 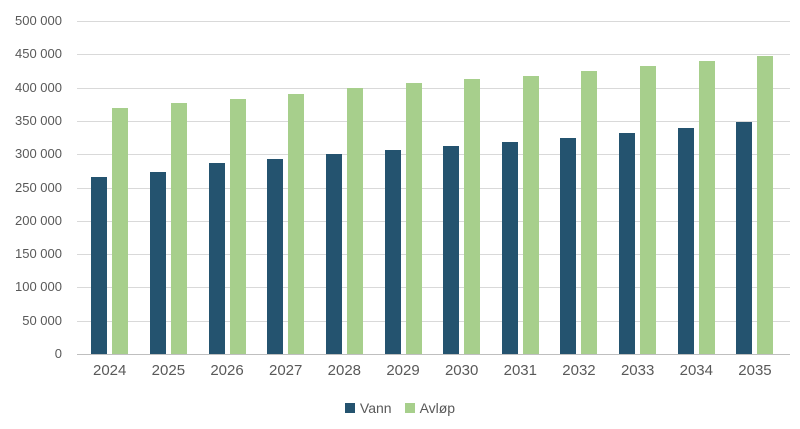 I want to click on x-axis-tick-label: 2032, so click(x=579, y=370).